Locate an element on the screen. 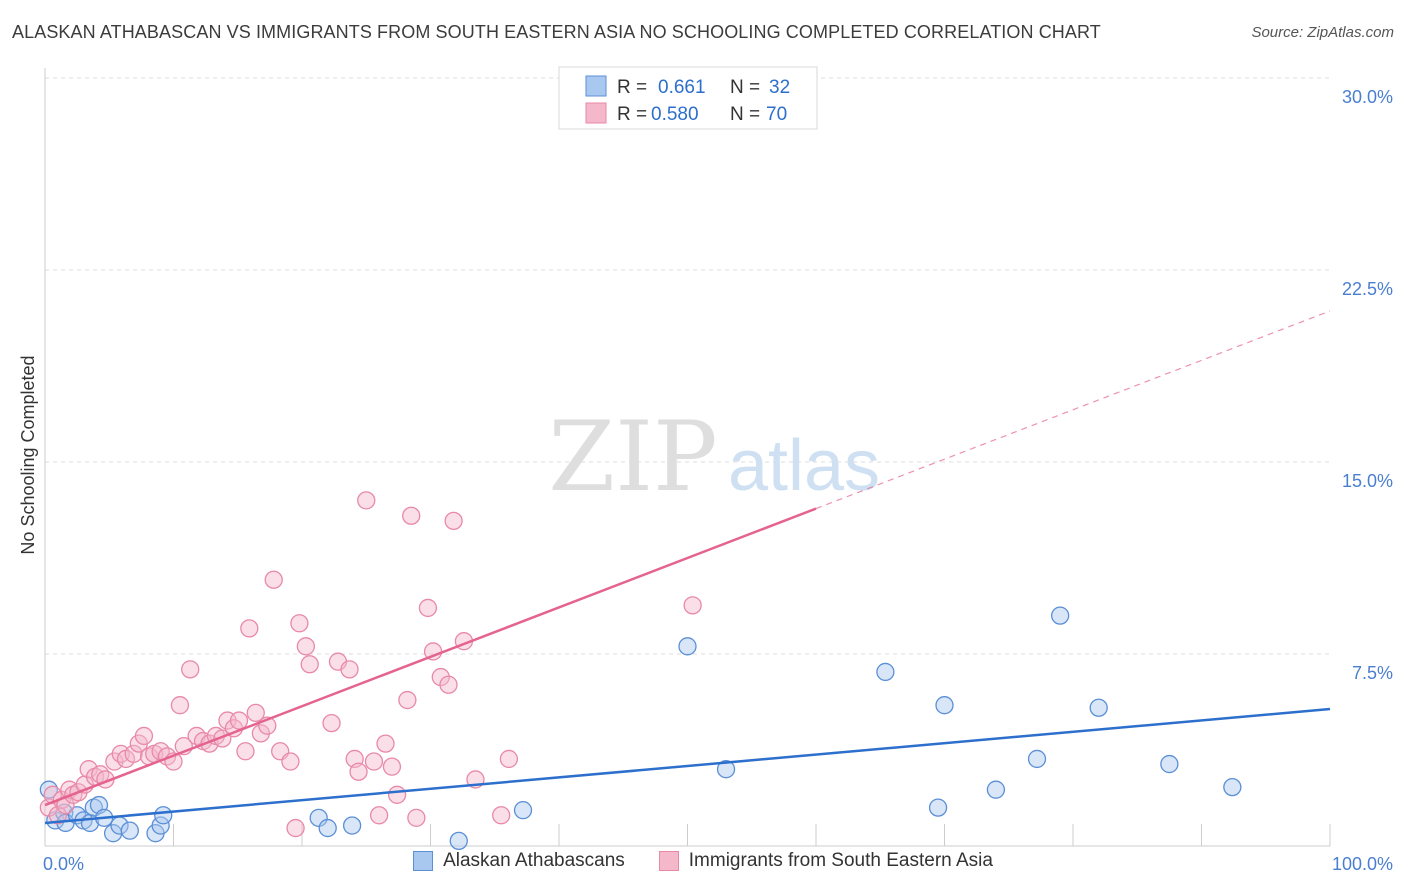 The image size is (1406, 892). legend-r-label-blue: R = is located at coordinates (632, 87).